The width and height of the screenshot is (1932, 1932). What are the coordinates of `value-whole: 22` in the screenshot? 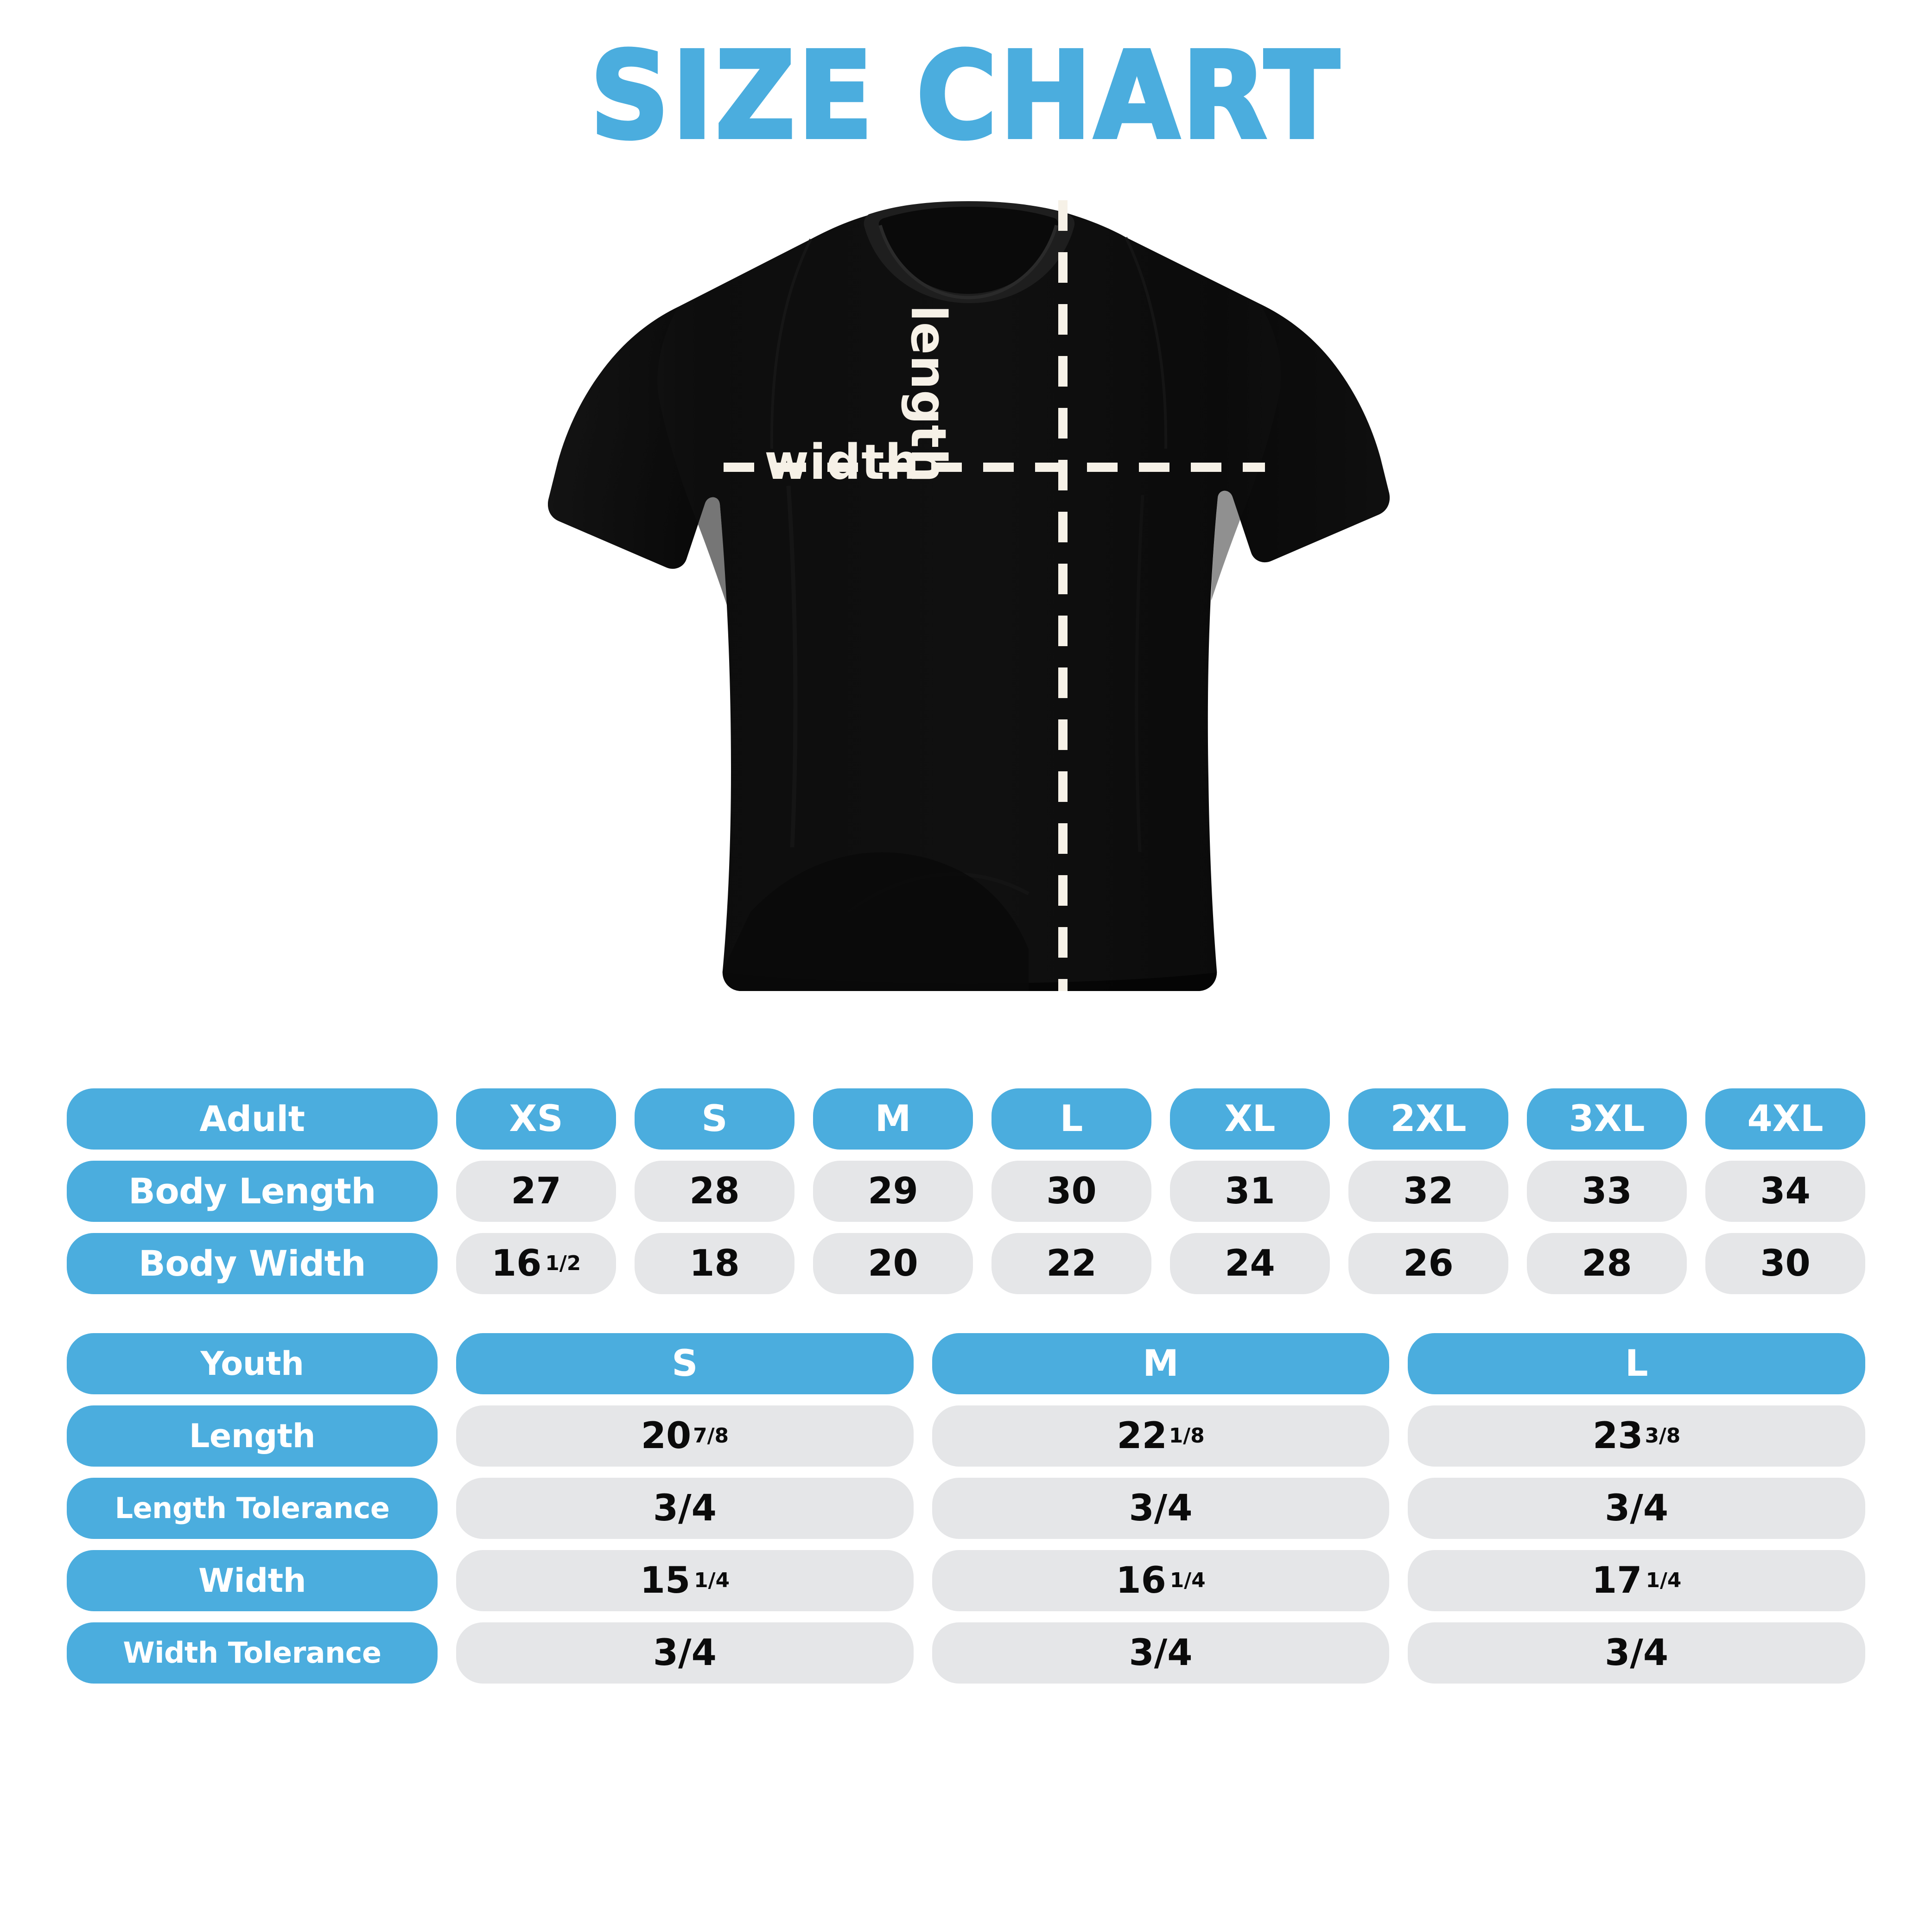 It's located at (1142, 1436).